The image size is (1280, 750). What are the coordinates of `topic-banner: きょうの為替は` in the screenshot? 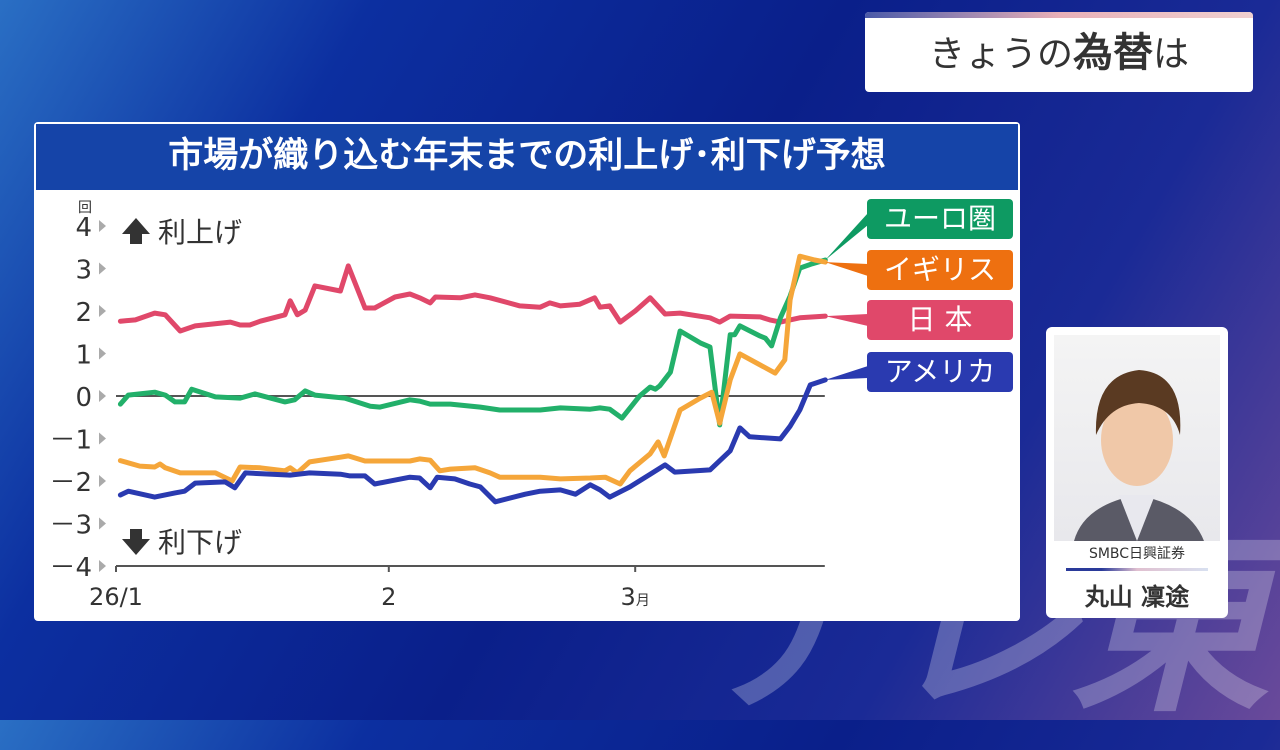 It's located at (1059, 52).